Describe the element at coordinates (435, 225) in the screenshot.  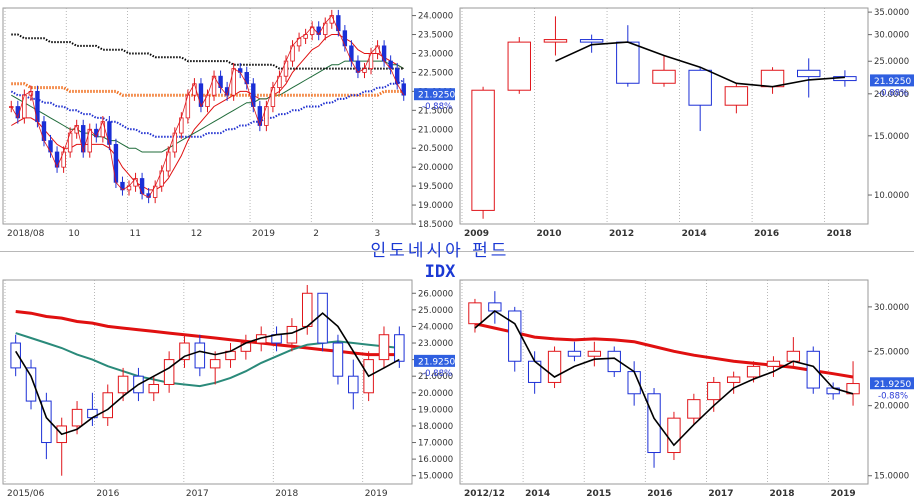
I see `y-tick-label: 18.5000` at that location.